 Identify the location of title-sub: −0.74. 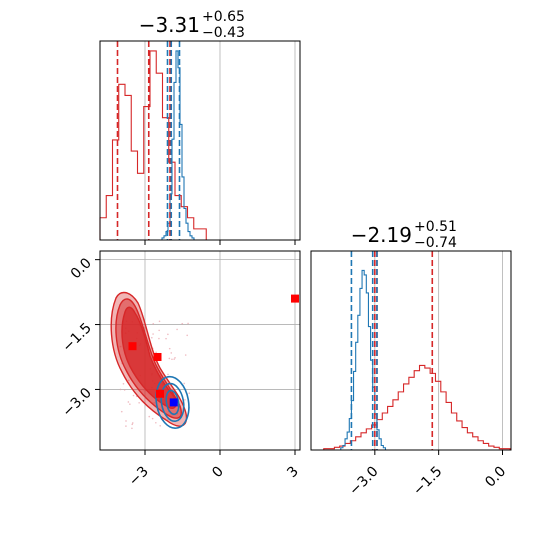
(435, 243).